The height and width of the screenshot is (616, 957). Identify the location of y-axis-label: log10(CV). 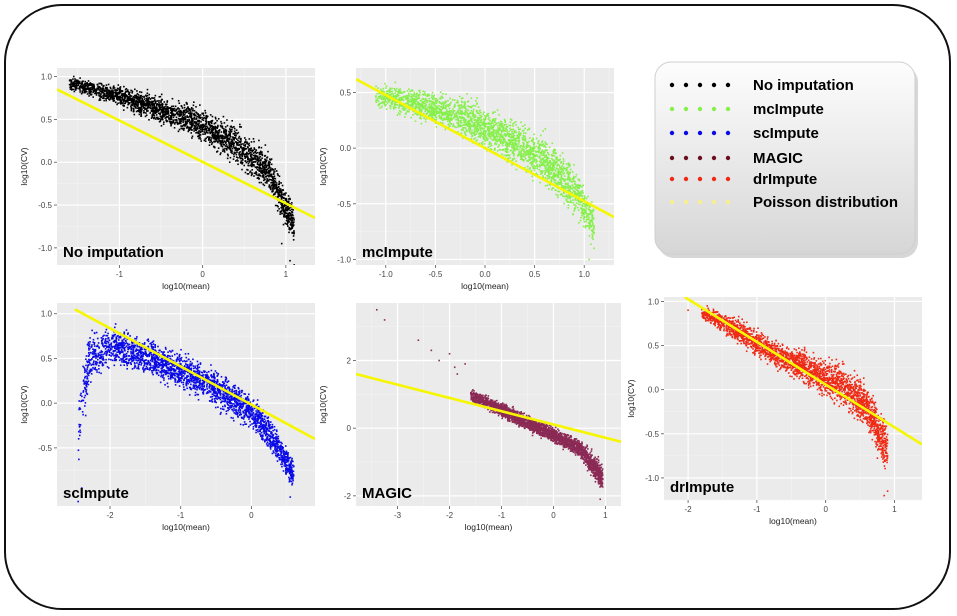
(24, 166).